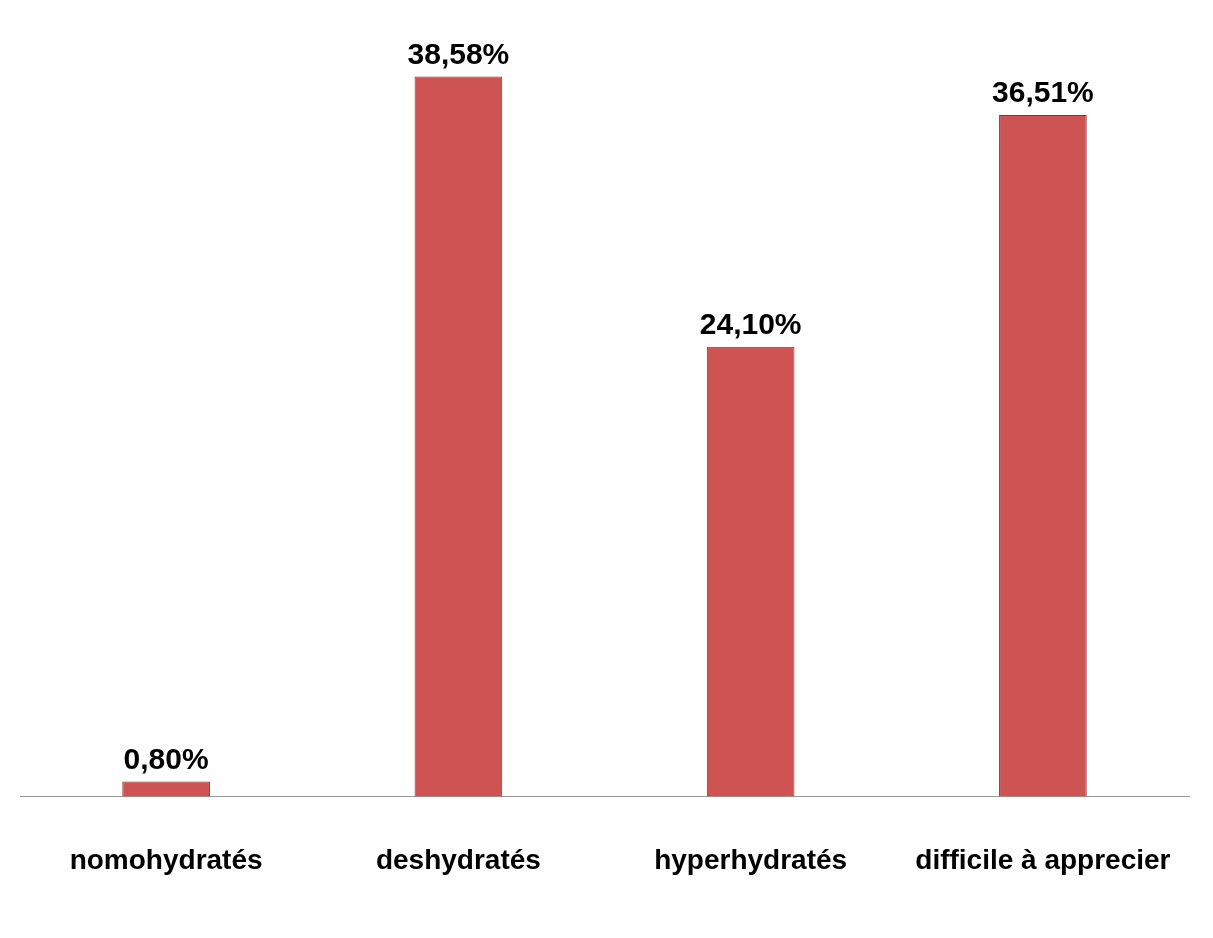 The image size is (1213, 938). Describe the element at coordinates (166, 758) in the screenshot. I see `data-label: 0,80%` at that location.